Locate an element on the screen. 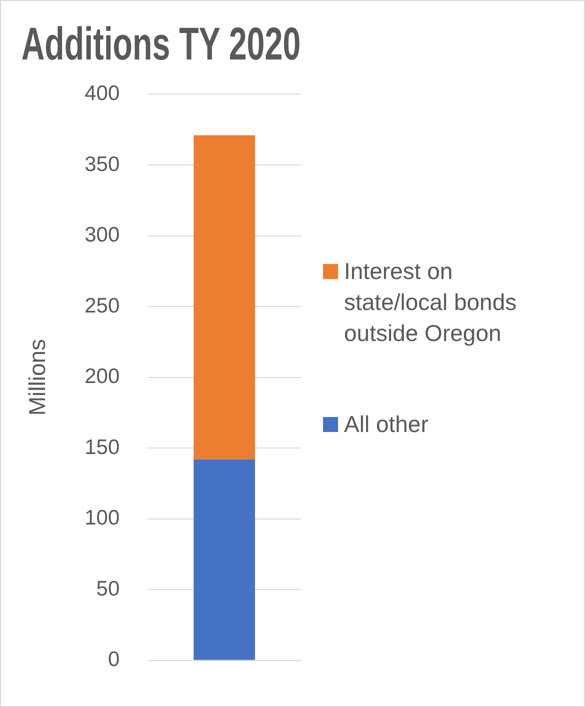  y-tick-label: 400 is located at coordinates (102, 93).